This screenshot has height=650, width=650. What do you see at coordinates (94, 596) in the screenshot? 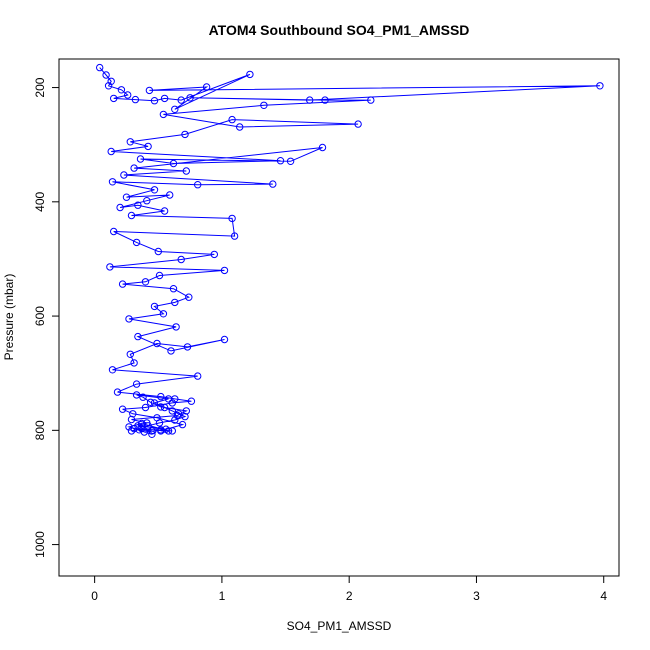
I see `x-tick-label: 0` at bounding box center [94, 596].